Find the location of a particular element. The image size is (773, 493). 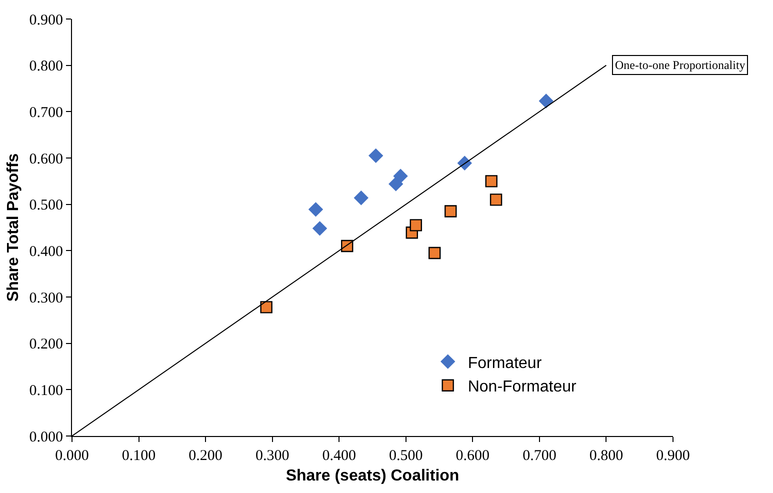

x-tick-label: 0.200 is located at coordinates (205, 456).